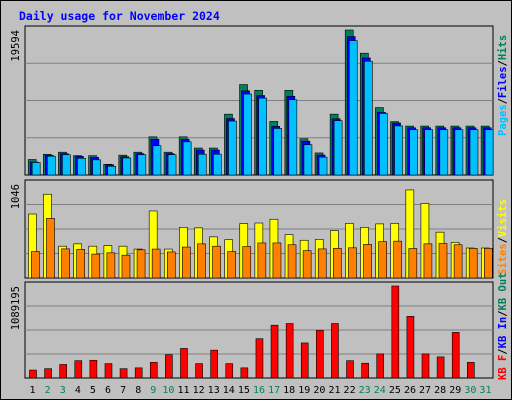  Describe the element at coordinates (503, 120) in the screenshot. I see `legend-entry: Pages` at that location.